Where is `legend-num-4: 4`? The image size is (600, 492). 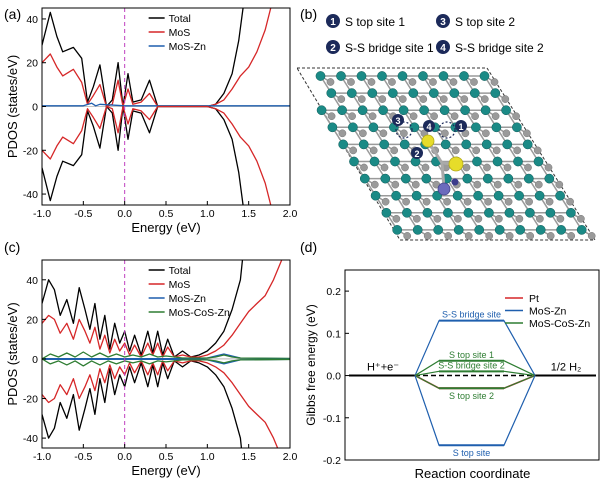
legend-num-4: 4 is located at coordinates (443, 48).